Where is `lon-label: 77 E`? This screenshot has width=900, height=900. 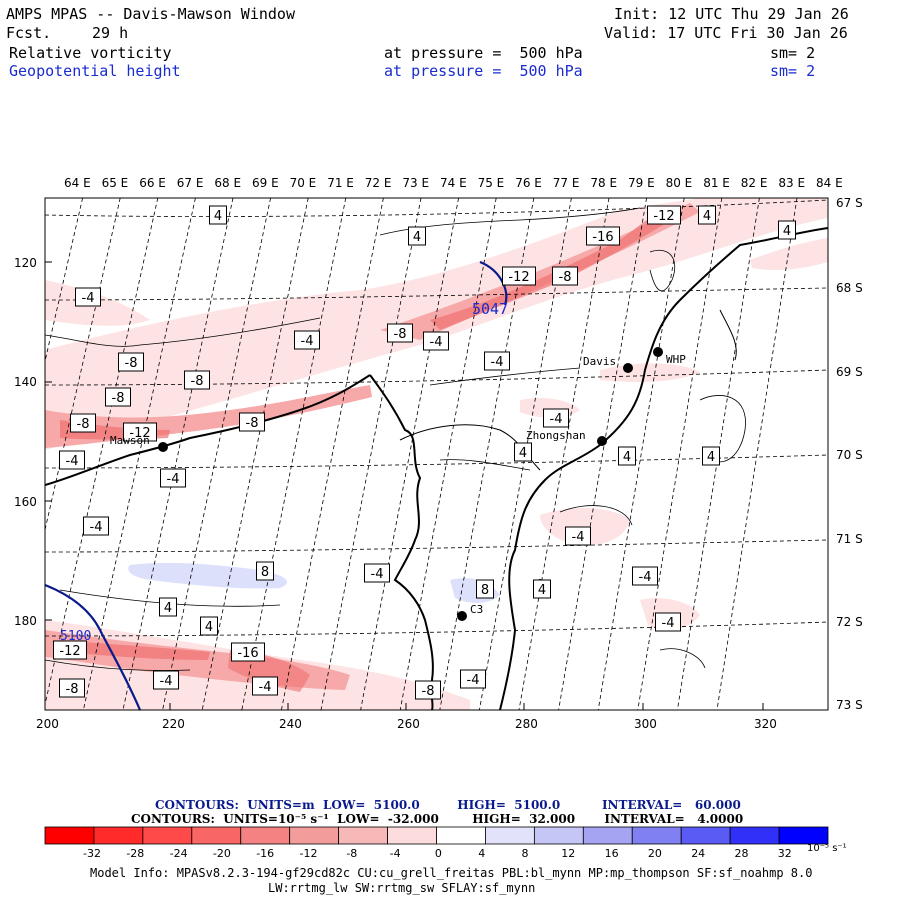 lon-label: 77 E is located at coordinates (566, 183).